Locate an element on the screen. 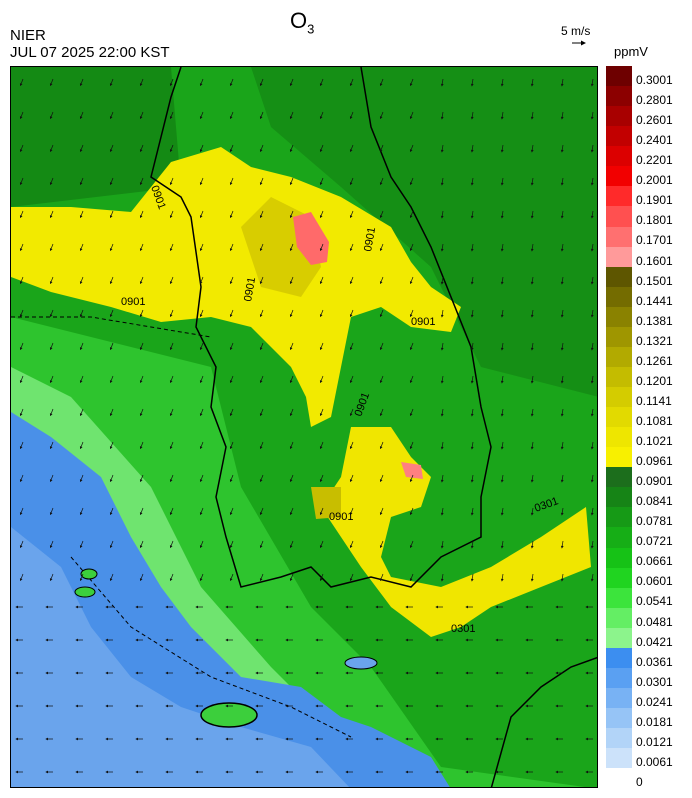 The height and width of the screenshot is (798, 692). right-arrow-icon is located at coordinates (579, 43).